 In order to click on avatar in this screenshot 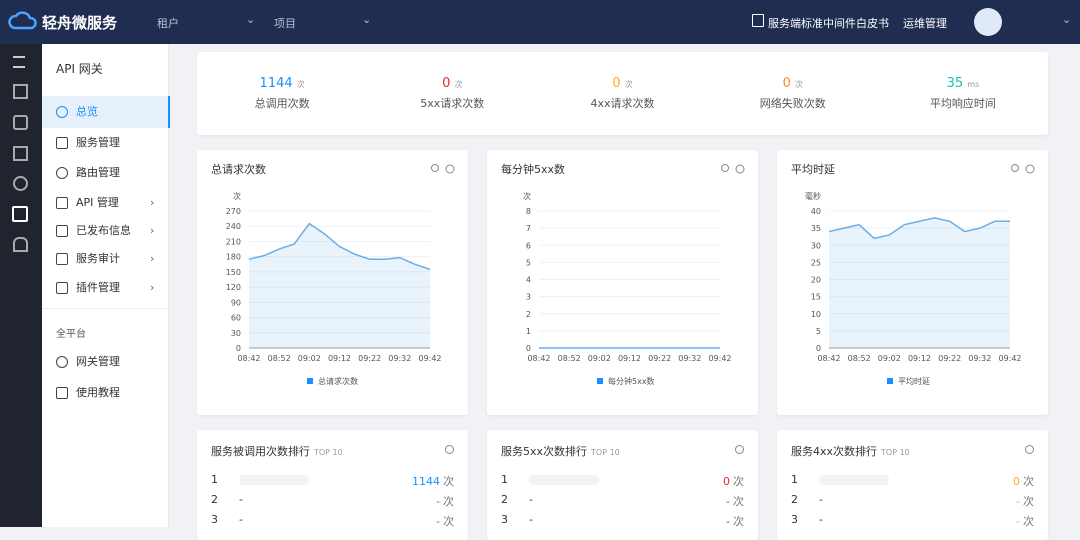, I will do `click(988, 22)`.